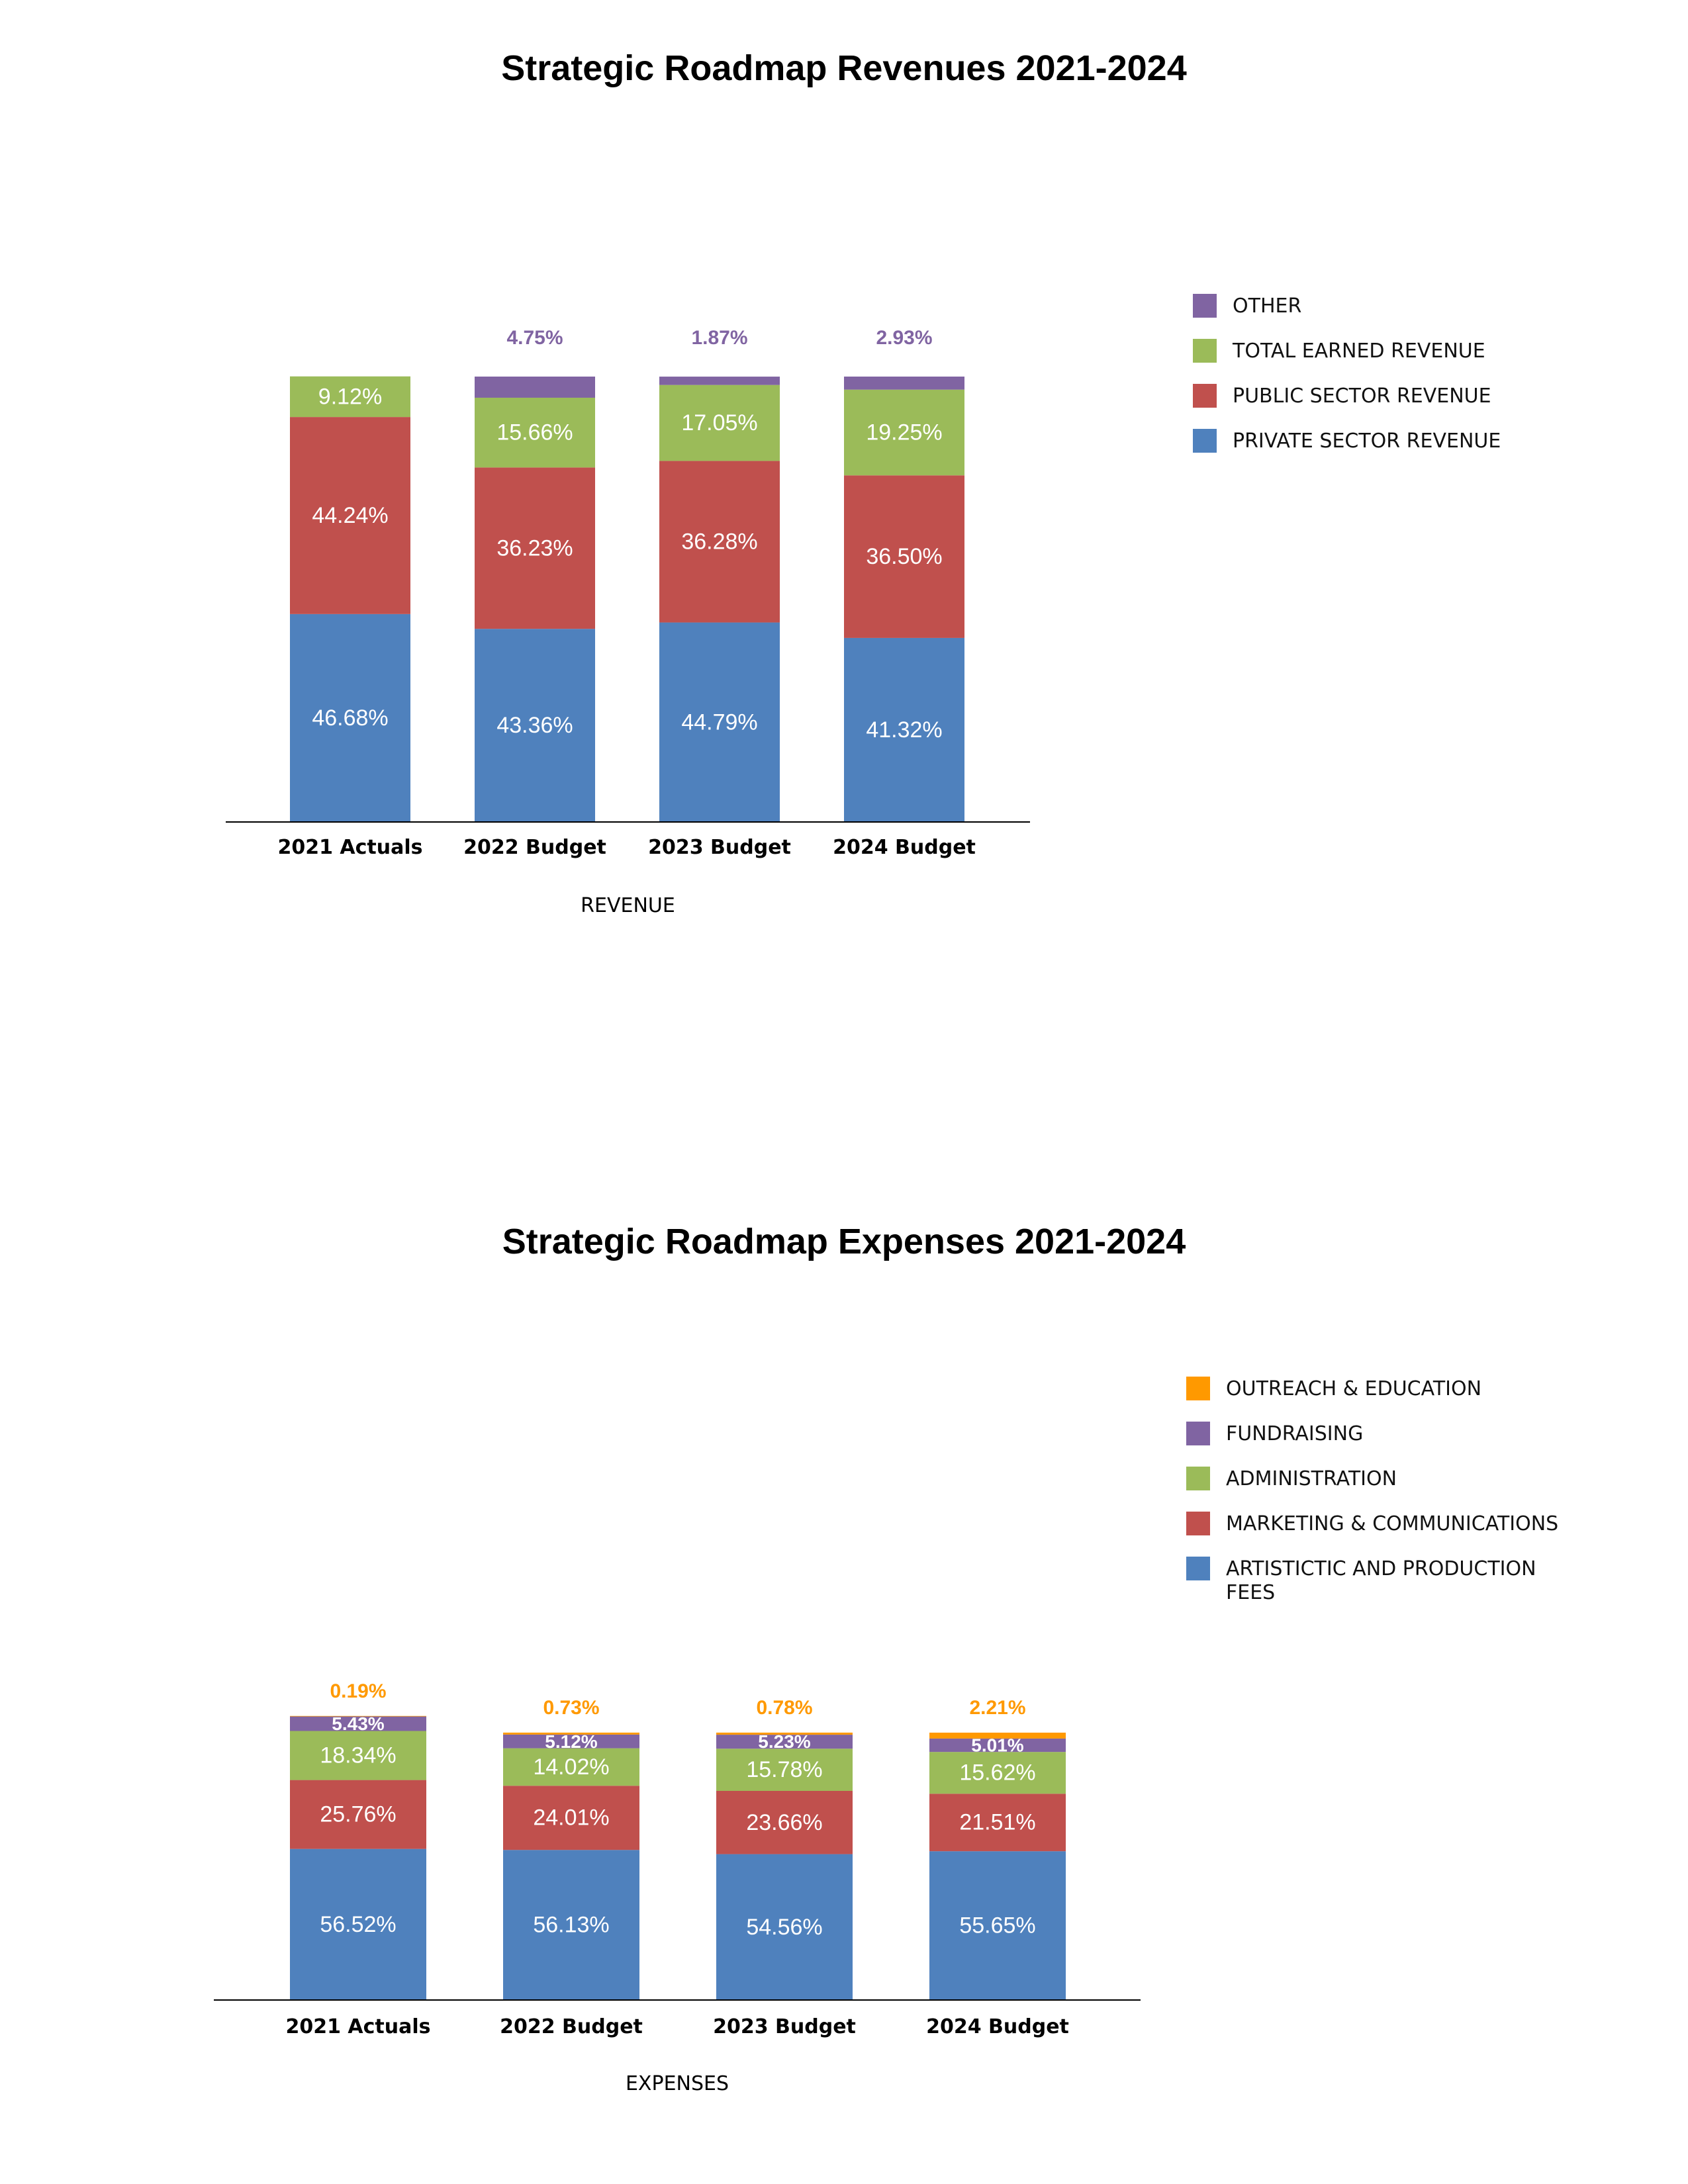 This screenshot has height=2184, width=1688. Describe the element at coordinates (358, 1691) in the screenshot. I see `expense-top-value-label: 0.19%` at that location.